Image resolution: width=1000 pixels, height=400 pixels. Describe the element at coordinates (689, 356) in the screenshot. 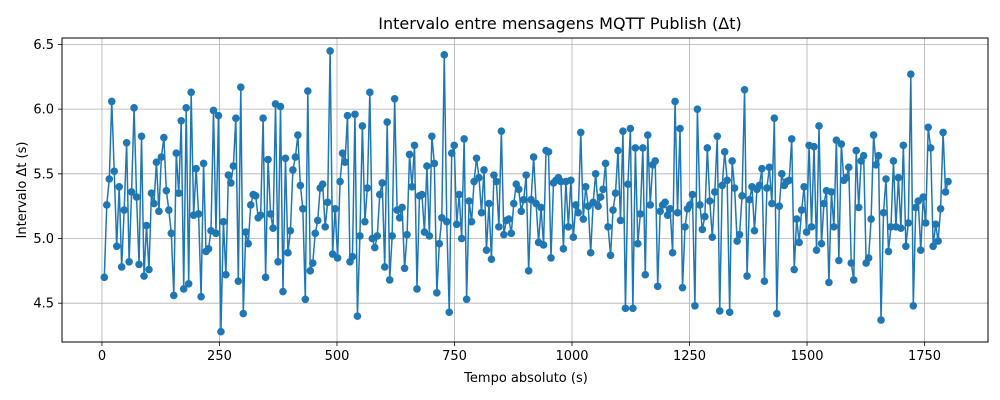

I see `x-tick-label: 1250` at that location.